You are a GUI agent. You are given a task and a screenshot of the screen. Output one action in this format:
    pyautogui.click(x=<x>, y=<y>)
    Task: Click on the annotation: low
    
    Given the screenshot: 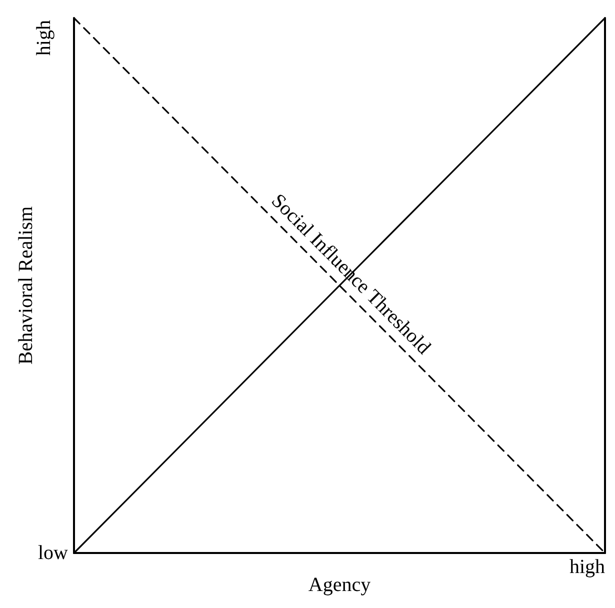 What is the action you would take?
    pyautogui.click(x=53, y=553)
    